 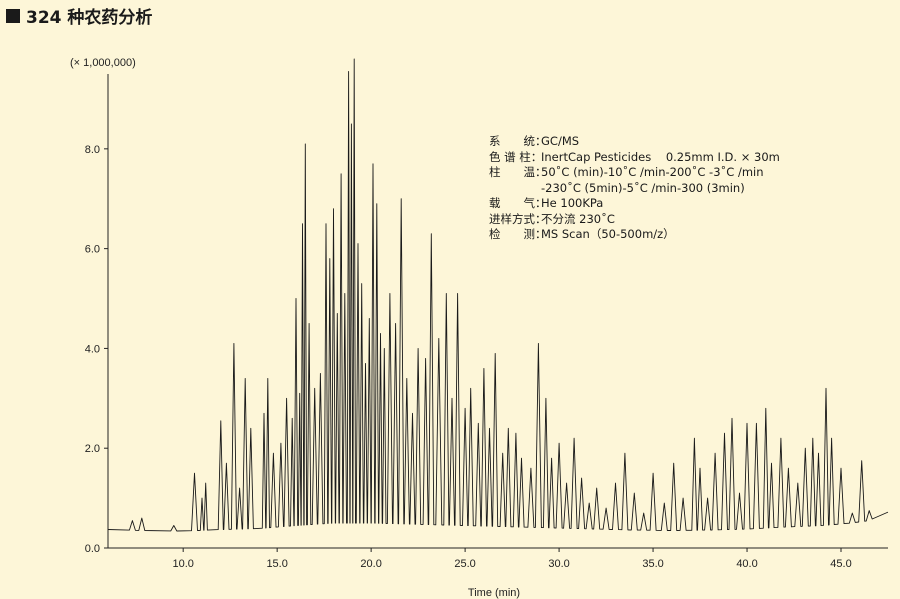 I want to click on chart-title-text: 324 种农药分析, so click(x=89, y=18).